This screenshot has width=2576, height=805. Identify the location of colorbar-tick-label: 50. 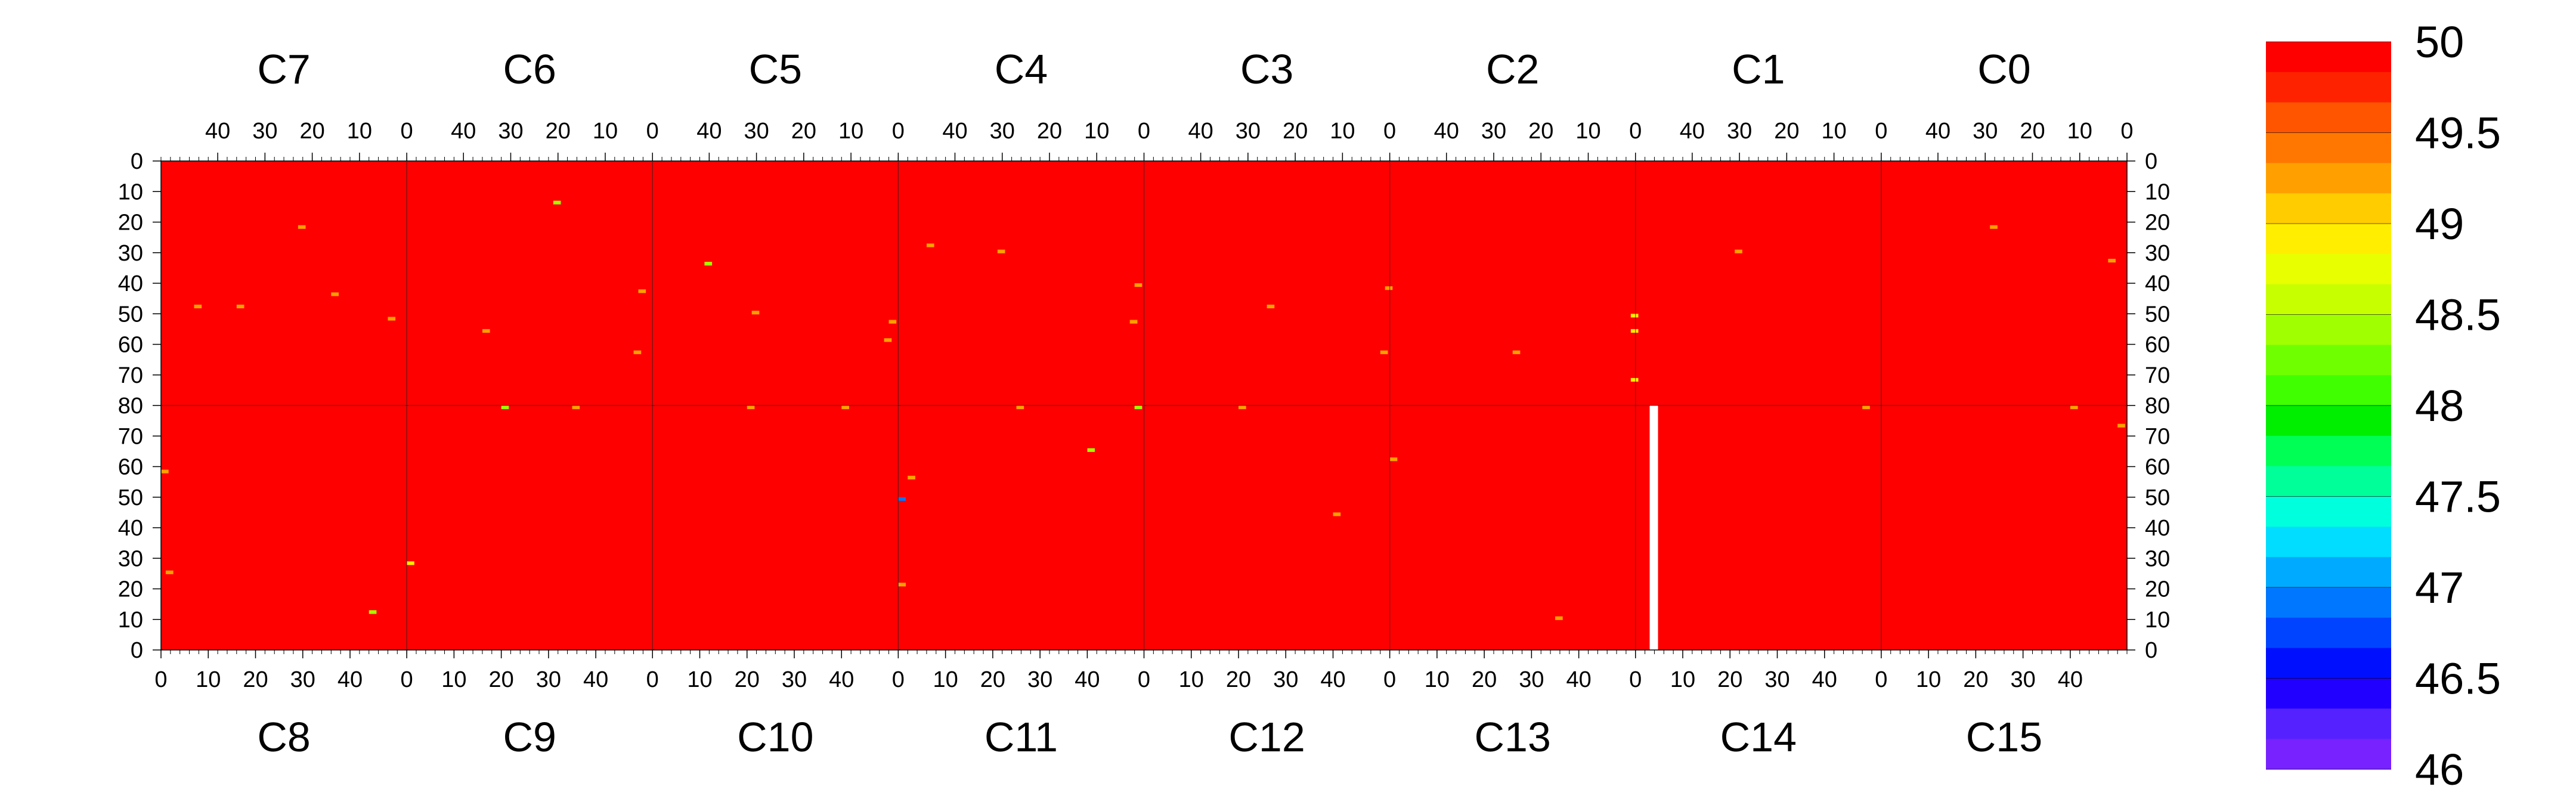
(2440, 42).